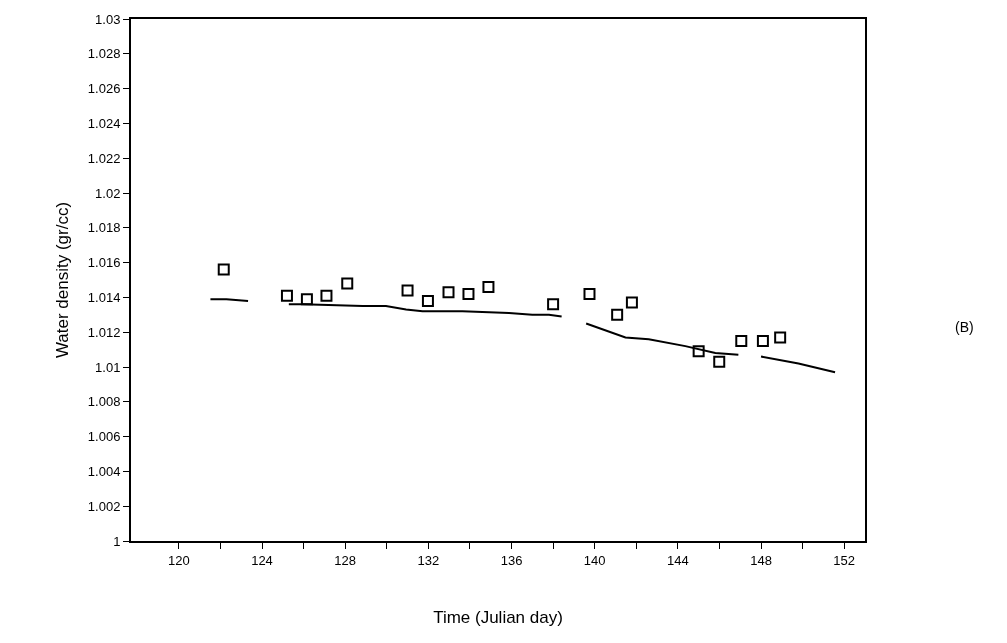 This screenshot has height=643, width=1007. Describe the element at coordinates (678, 560) in the screenshot. I see `x-tick-label: 144` at that location.